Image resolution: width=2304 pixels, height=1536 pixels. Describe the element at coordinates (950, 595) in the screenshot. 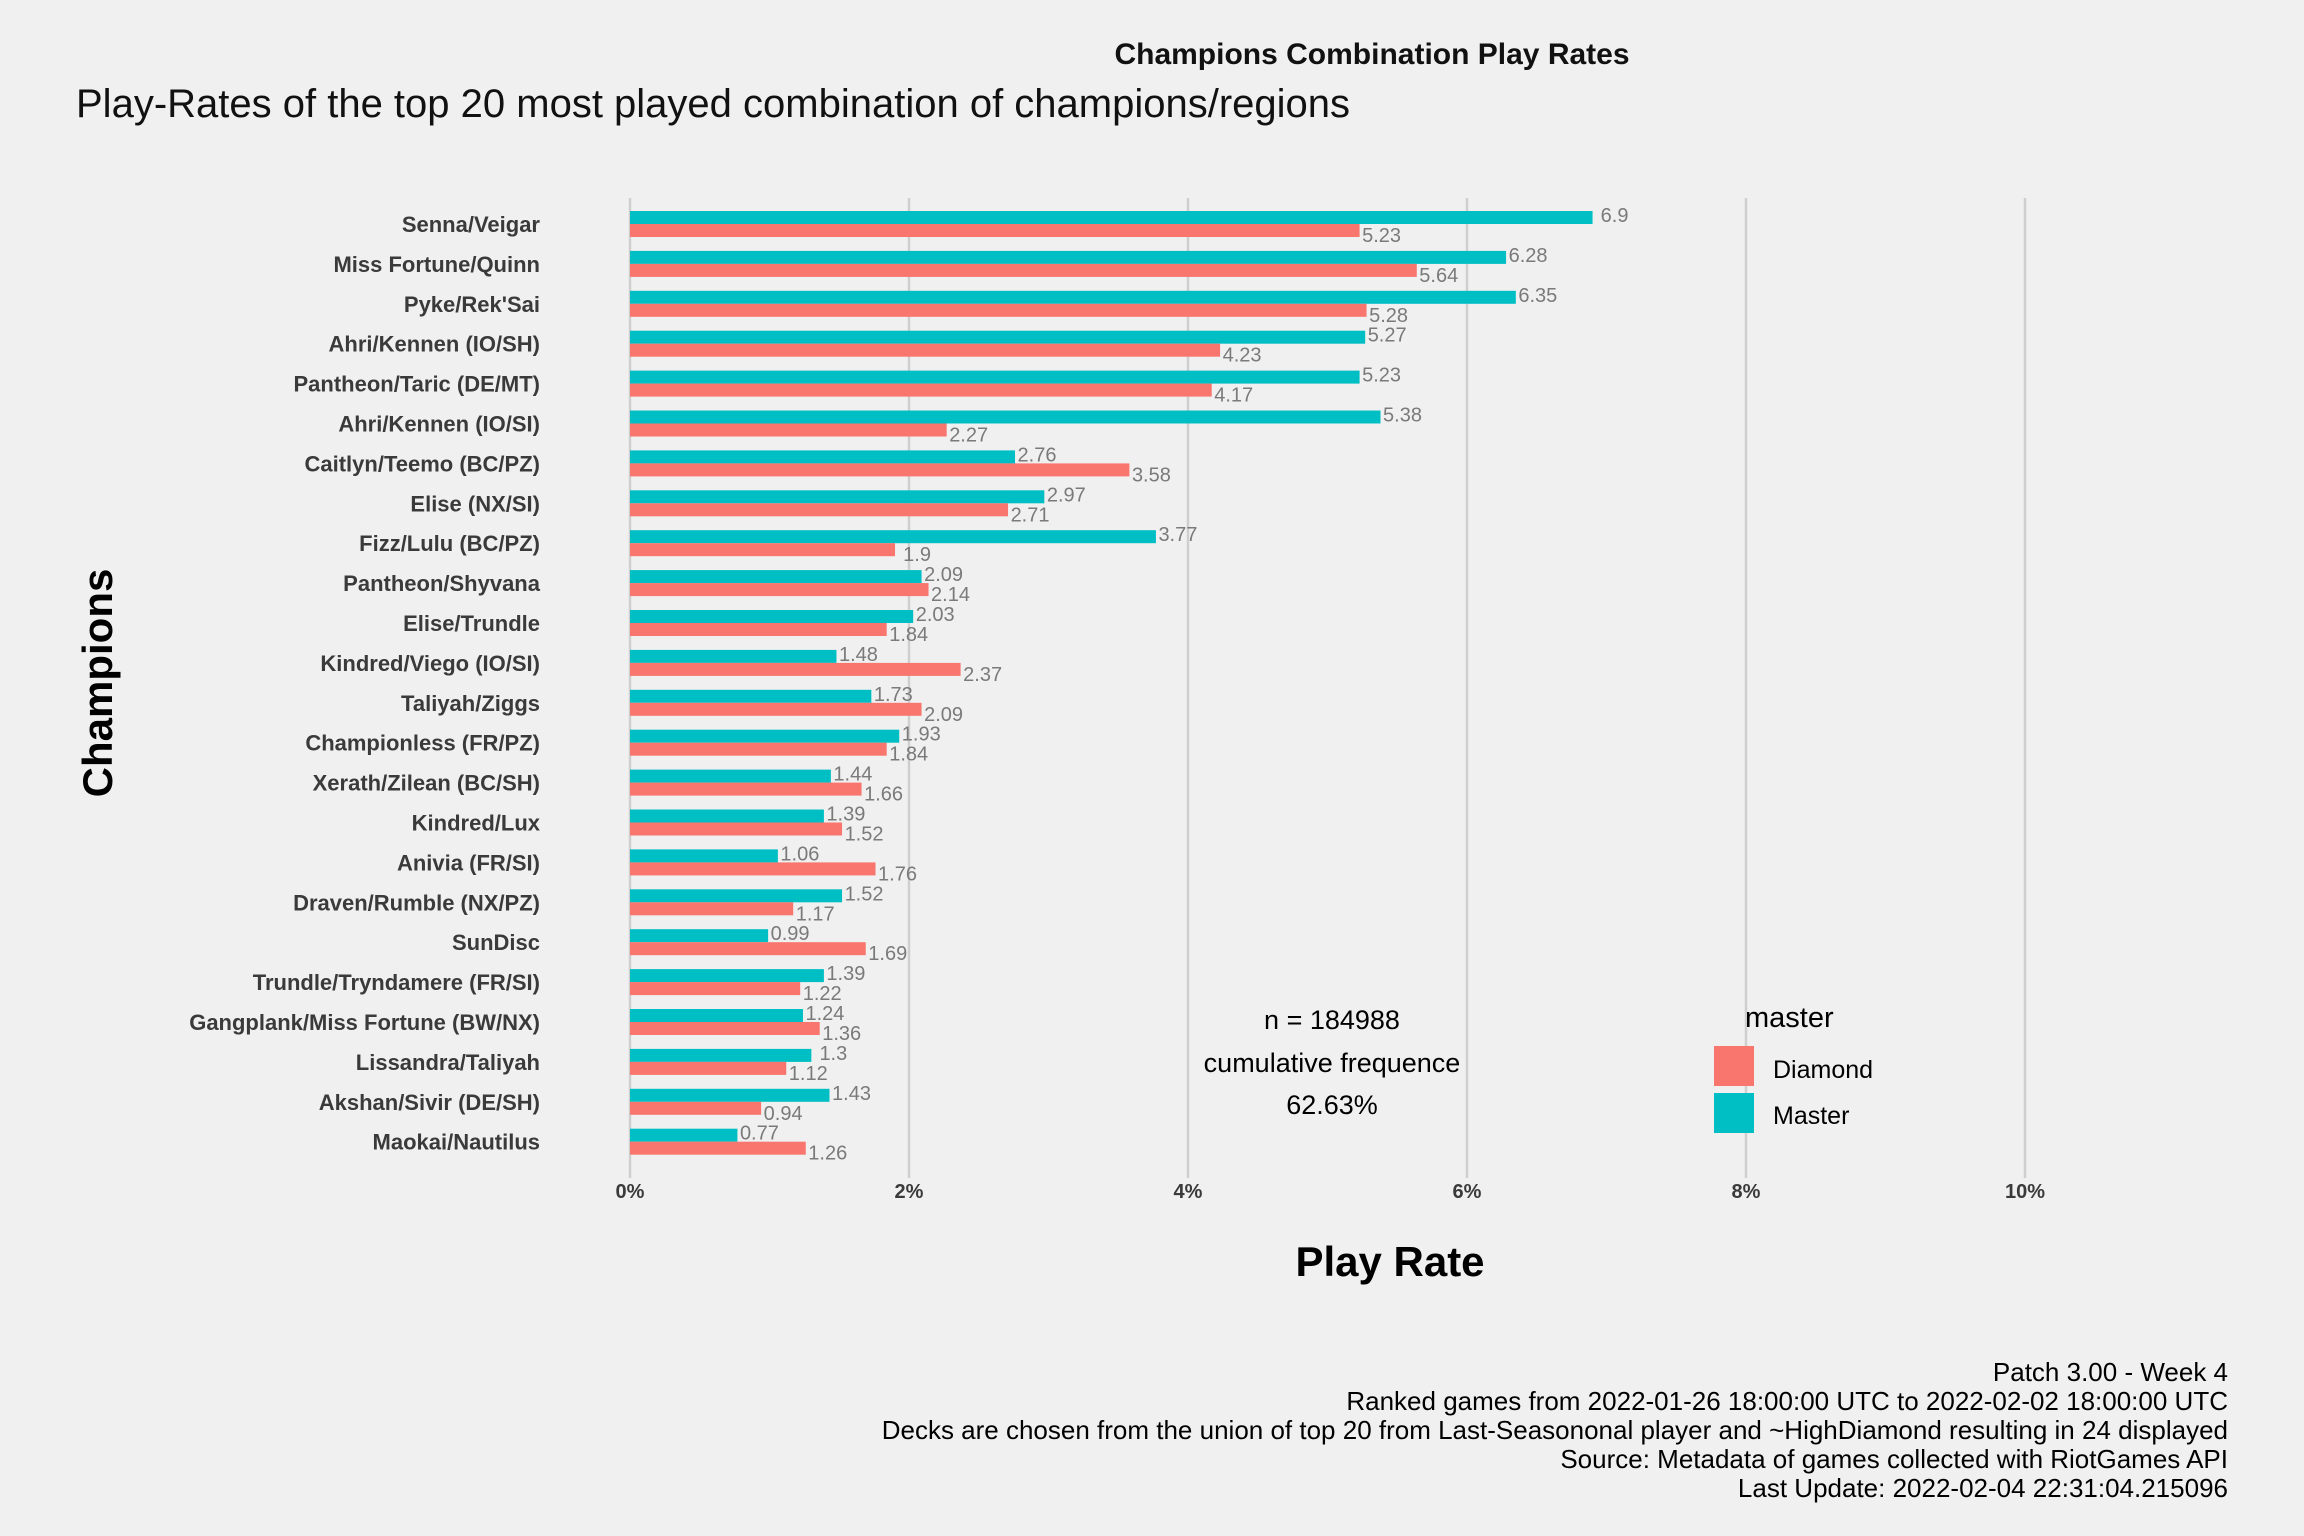

I see `value-label-diamond: 2.14` at that location.